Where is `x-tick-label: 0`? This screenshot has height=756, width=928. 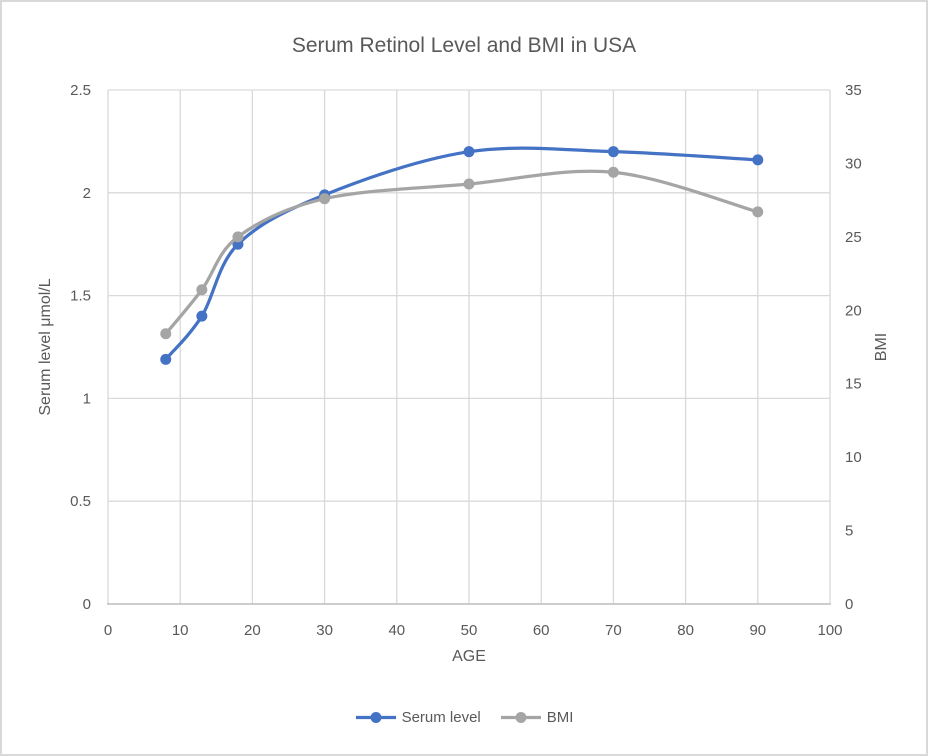 x-tick-label: 0 is located at coordinates (108, 630).